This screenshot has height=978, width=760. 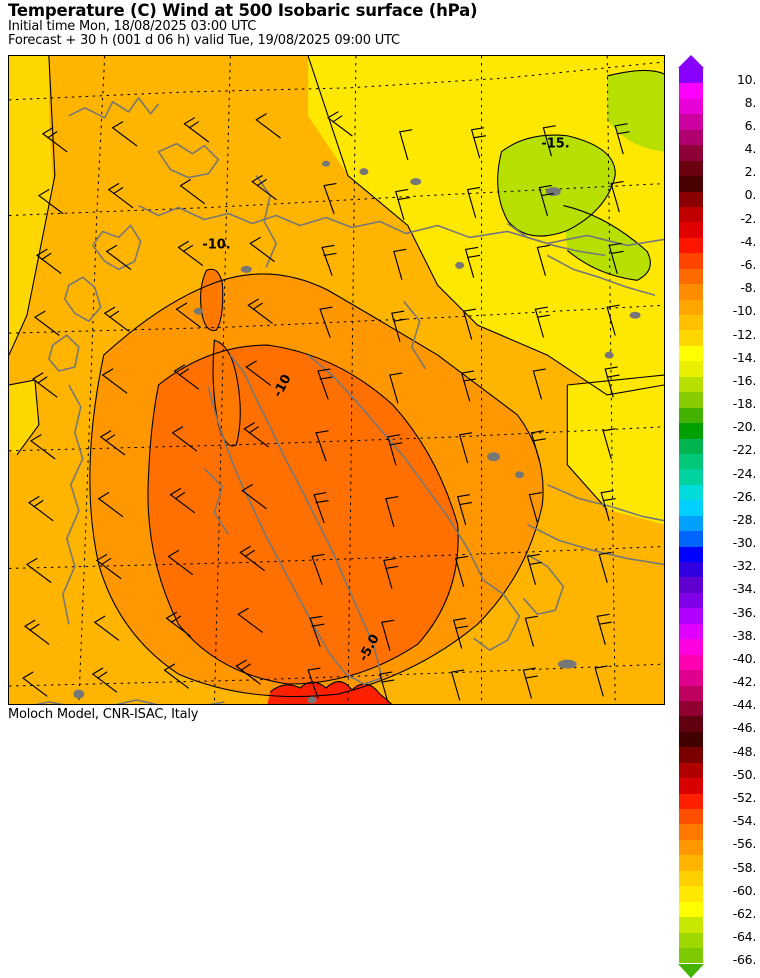 I want to click on colorbar-tick-label: -44., so click(x=744, y=705).